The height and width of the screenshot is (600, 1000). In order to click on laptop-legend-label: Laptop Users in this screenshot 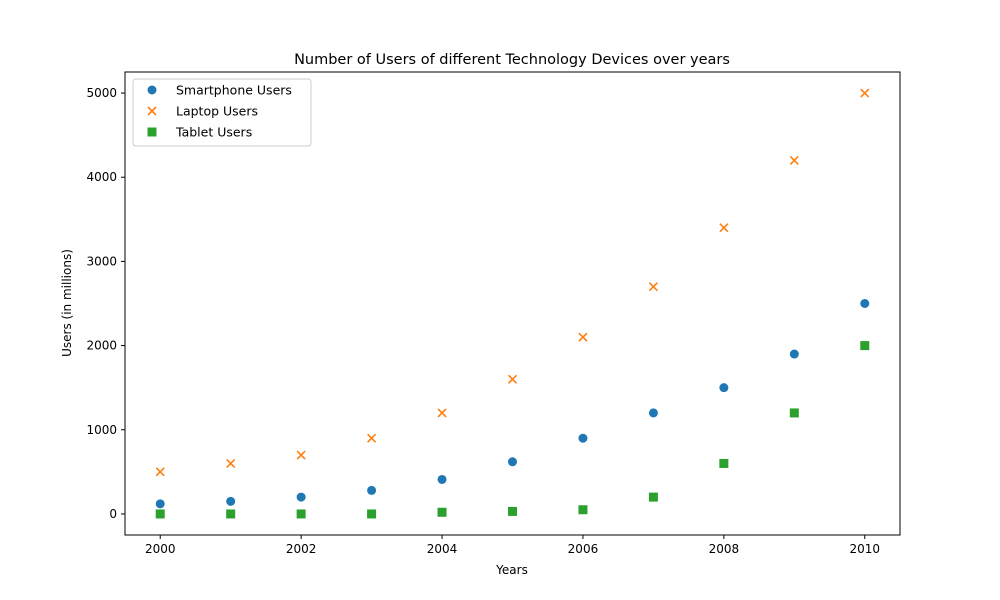, I will do `click(217, 111)`.